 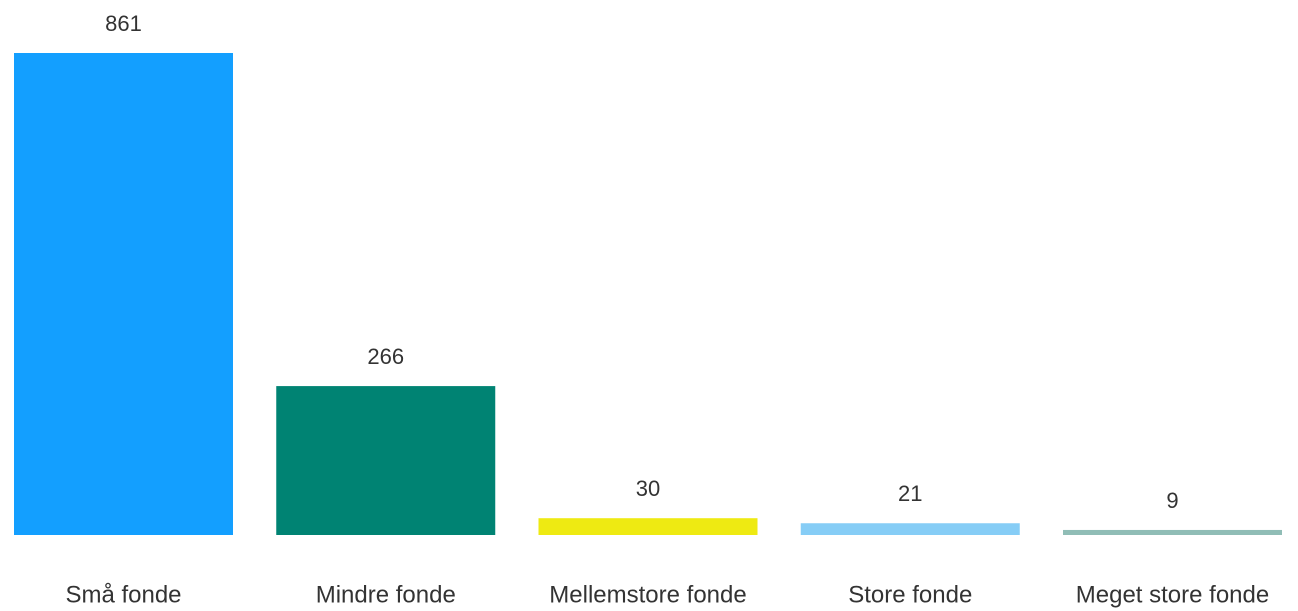 I want to click on x-tick-label: Små fonde, so click(x=123, y=594).